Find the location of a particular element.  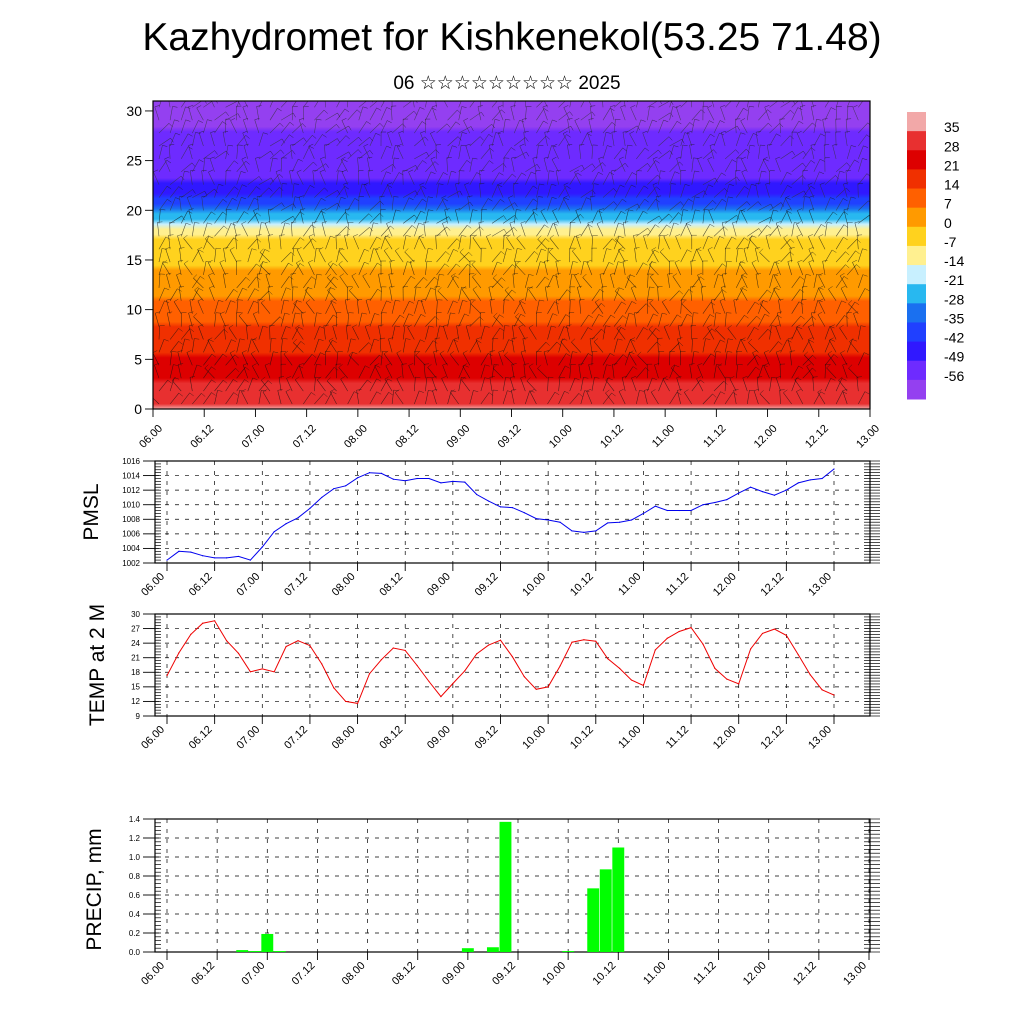

colorbar-cell is located at coordinates (916, 294).